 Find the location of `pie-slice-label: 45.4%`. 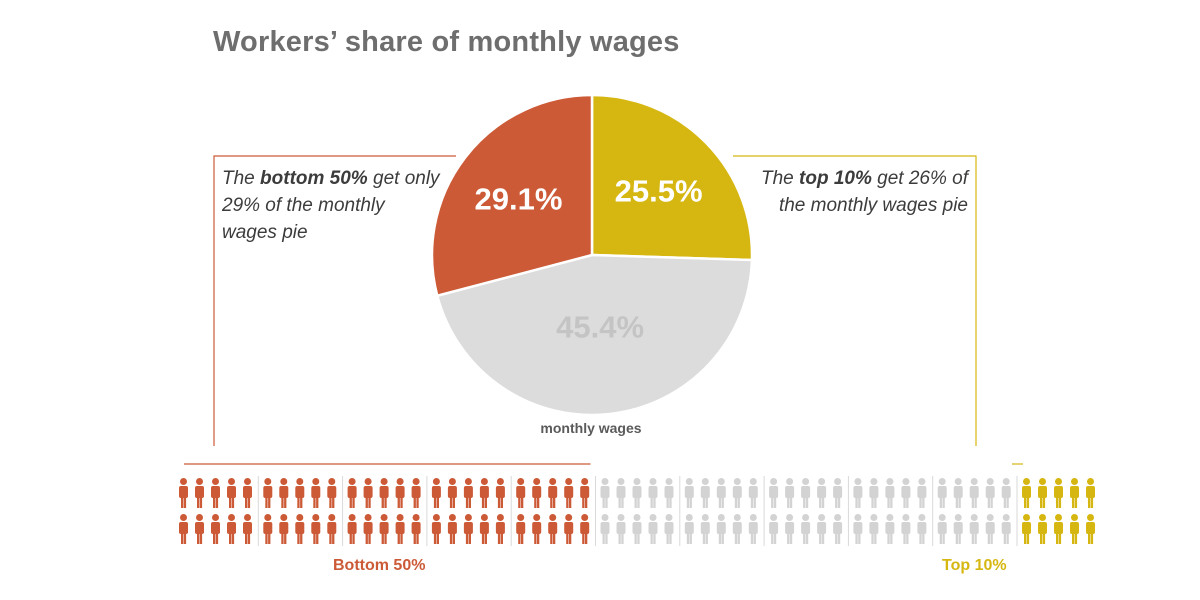

pie-slice-label: 45.4% is located at coordinates (600, 327).